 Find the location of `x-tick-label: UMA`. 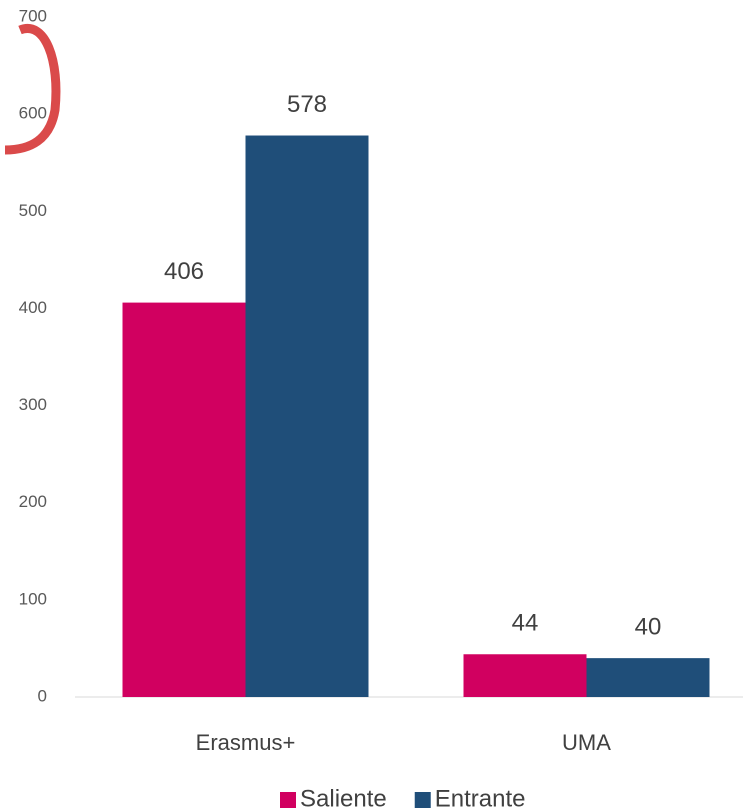

x-tick-label: UMA is located at coordinates (586, 742).